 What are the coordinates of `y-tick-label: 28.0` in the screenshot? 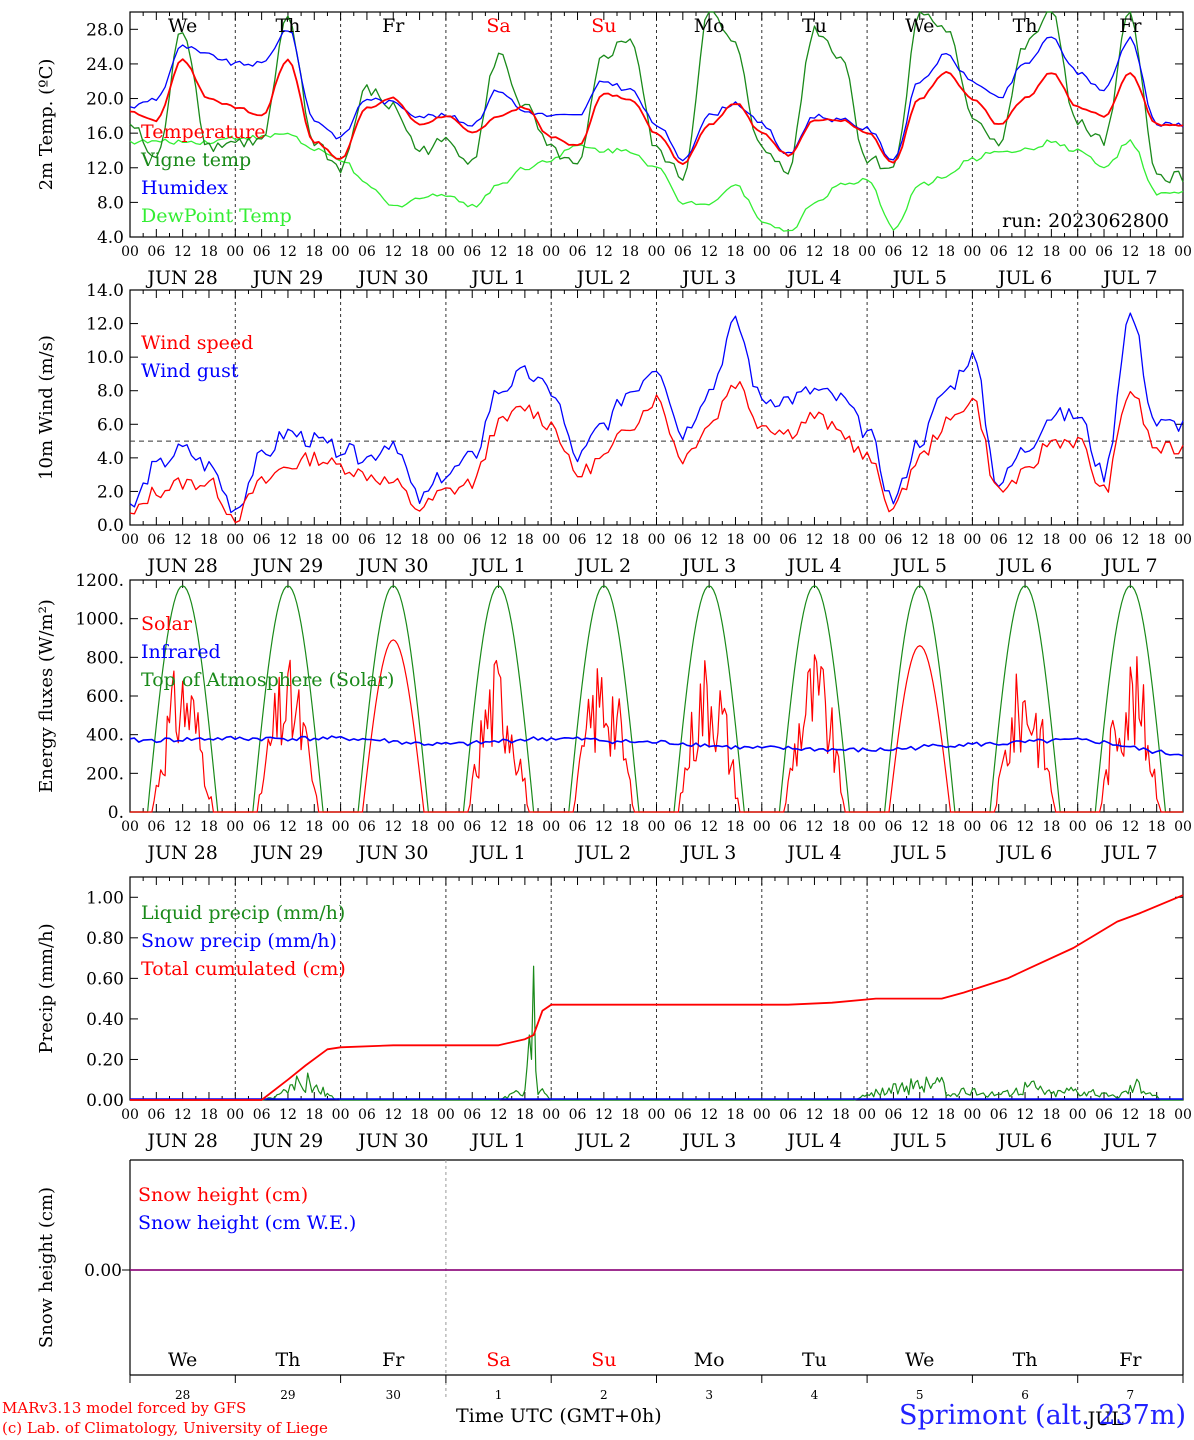 It's located at (105, 30).